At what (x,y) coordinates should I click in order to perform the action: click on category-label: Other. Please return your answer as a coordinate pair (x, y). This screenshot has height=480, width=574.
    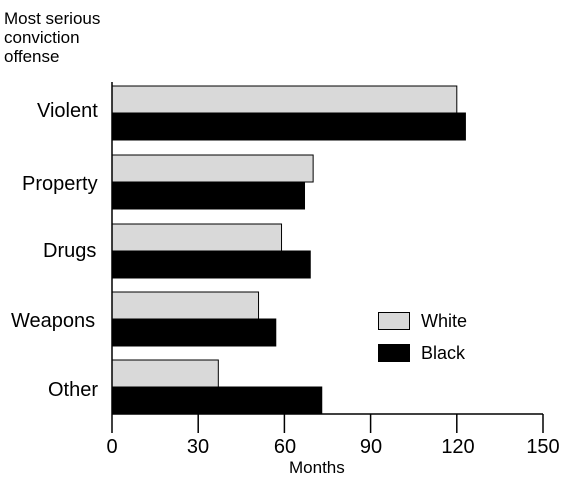
    Looking at the image, I should click on (73, 390).